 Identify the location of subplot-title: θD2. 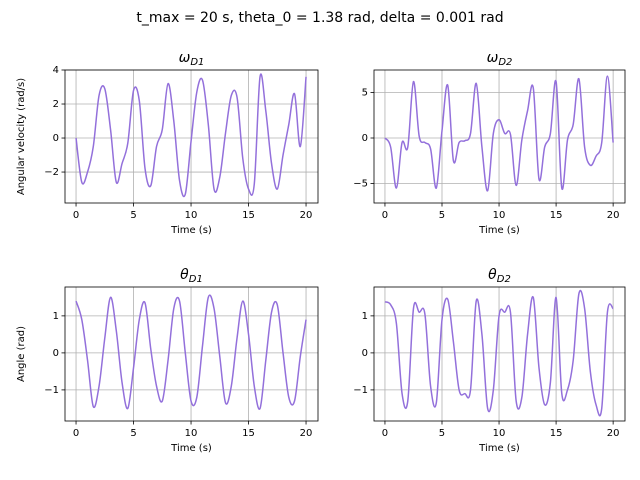
(499, 276).